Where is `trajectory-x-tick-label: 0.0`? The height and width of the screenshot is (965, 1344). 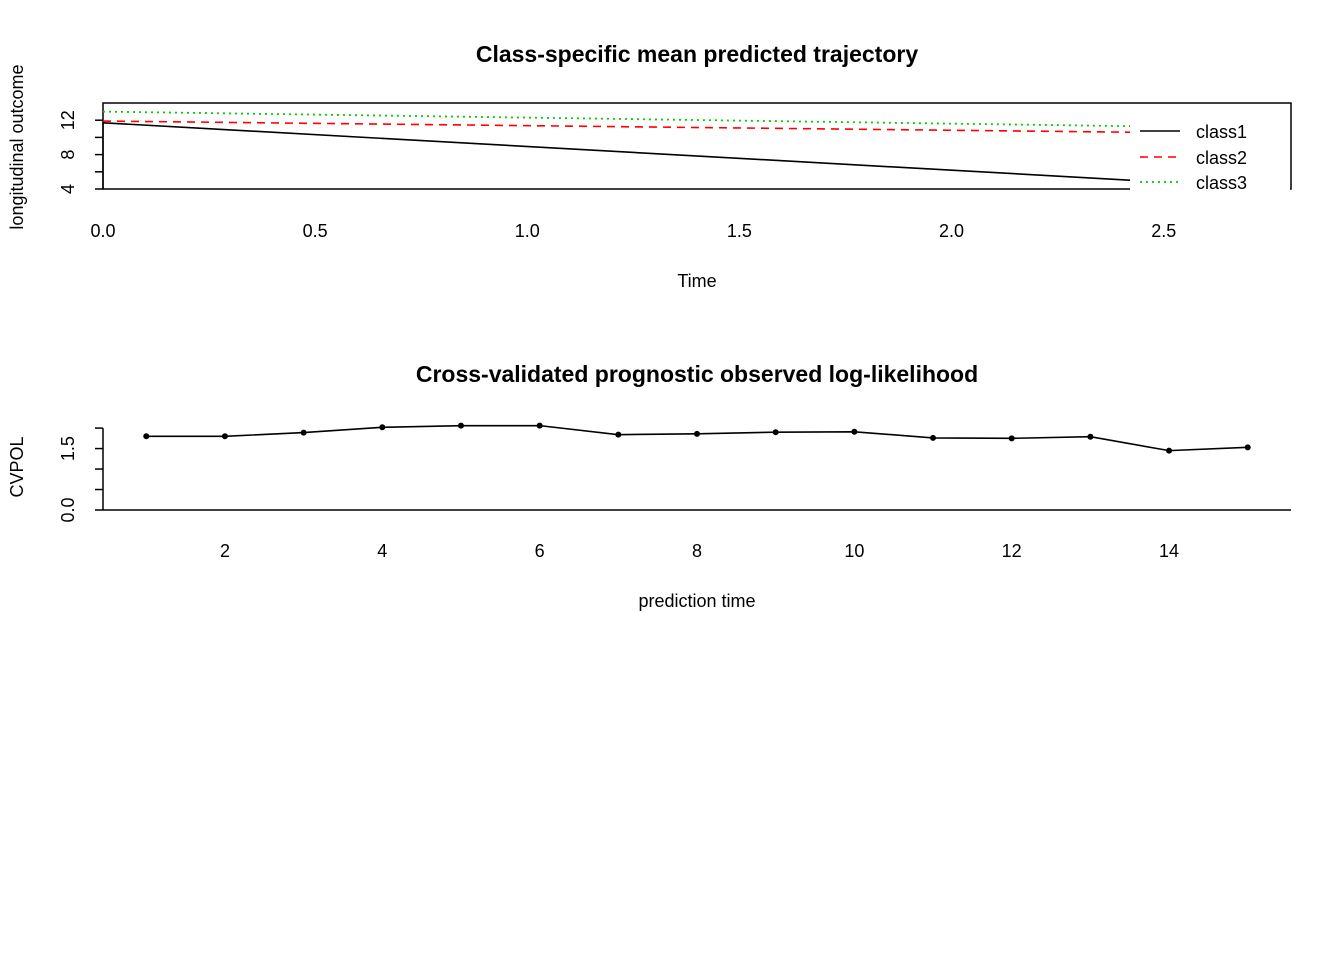
trajectory-x-tick-label: 0.0 is located at coordinates (102, 231).